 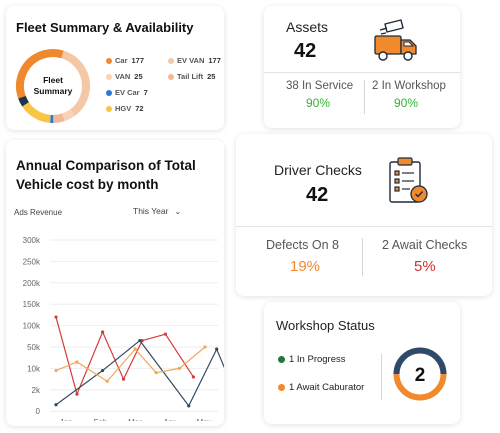 What do you see at coordinates (36, 390) in the screenshot?
I see `y-tick-label: 2k` at bounding box center [36, 390].